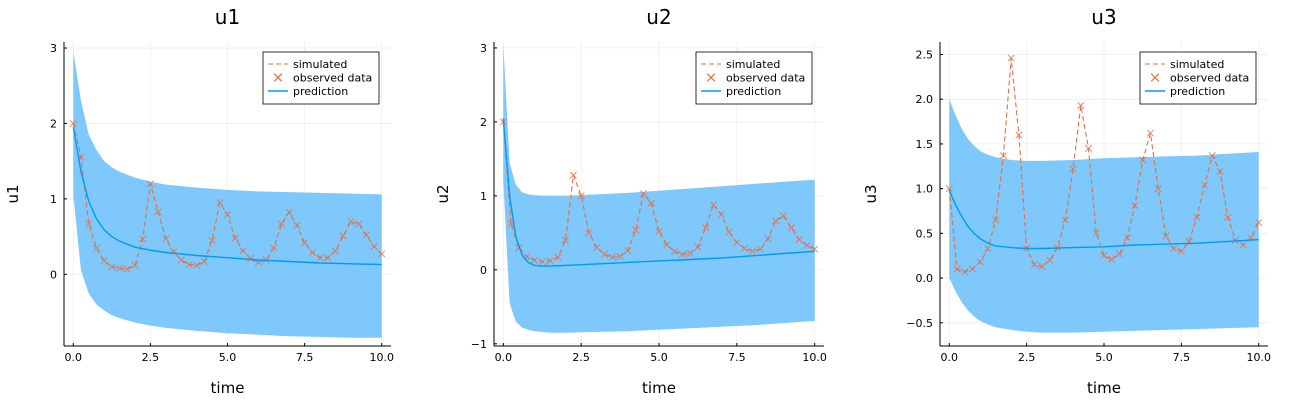 The image size is (1300, 400). I want to click on y-axis-label: u2, so click(443, 193).